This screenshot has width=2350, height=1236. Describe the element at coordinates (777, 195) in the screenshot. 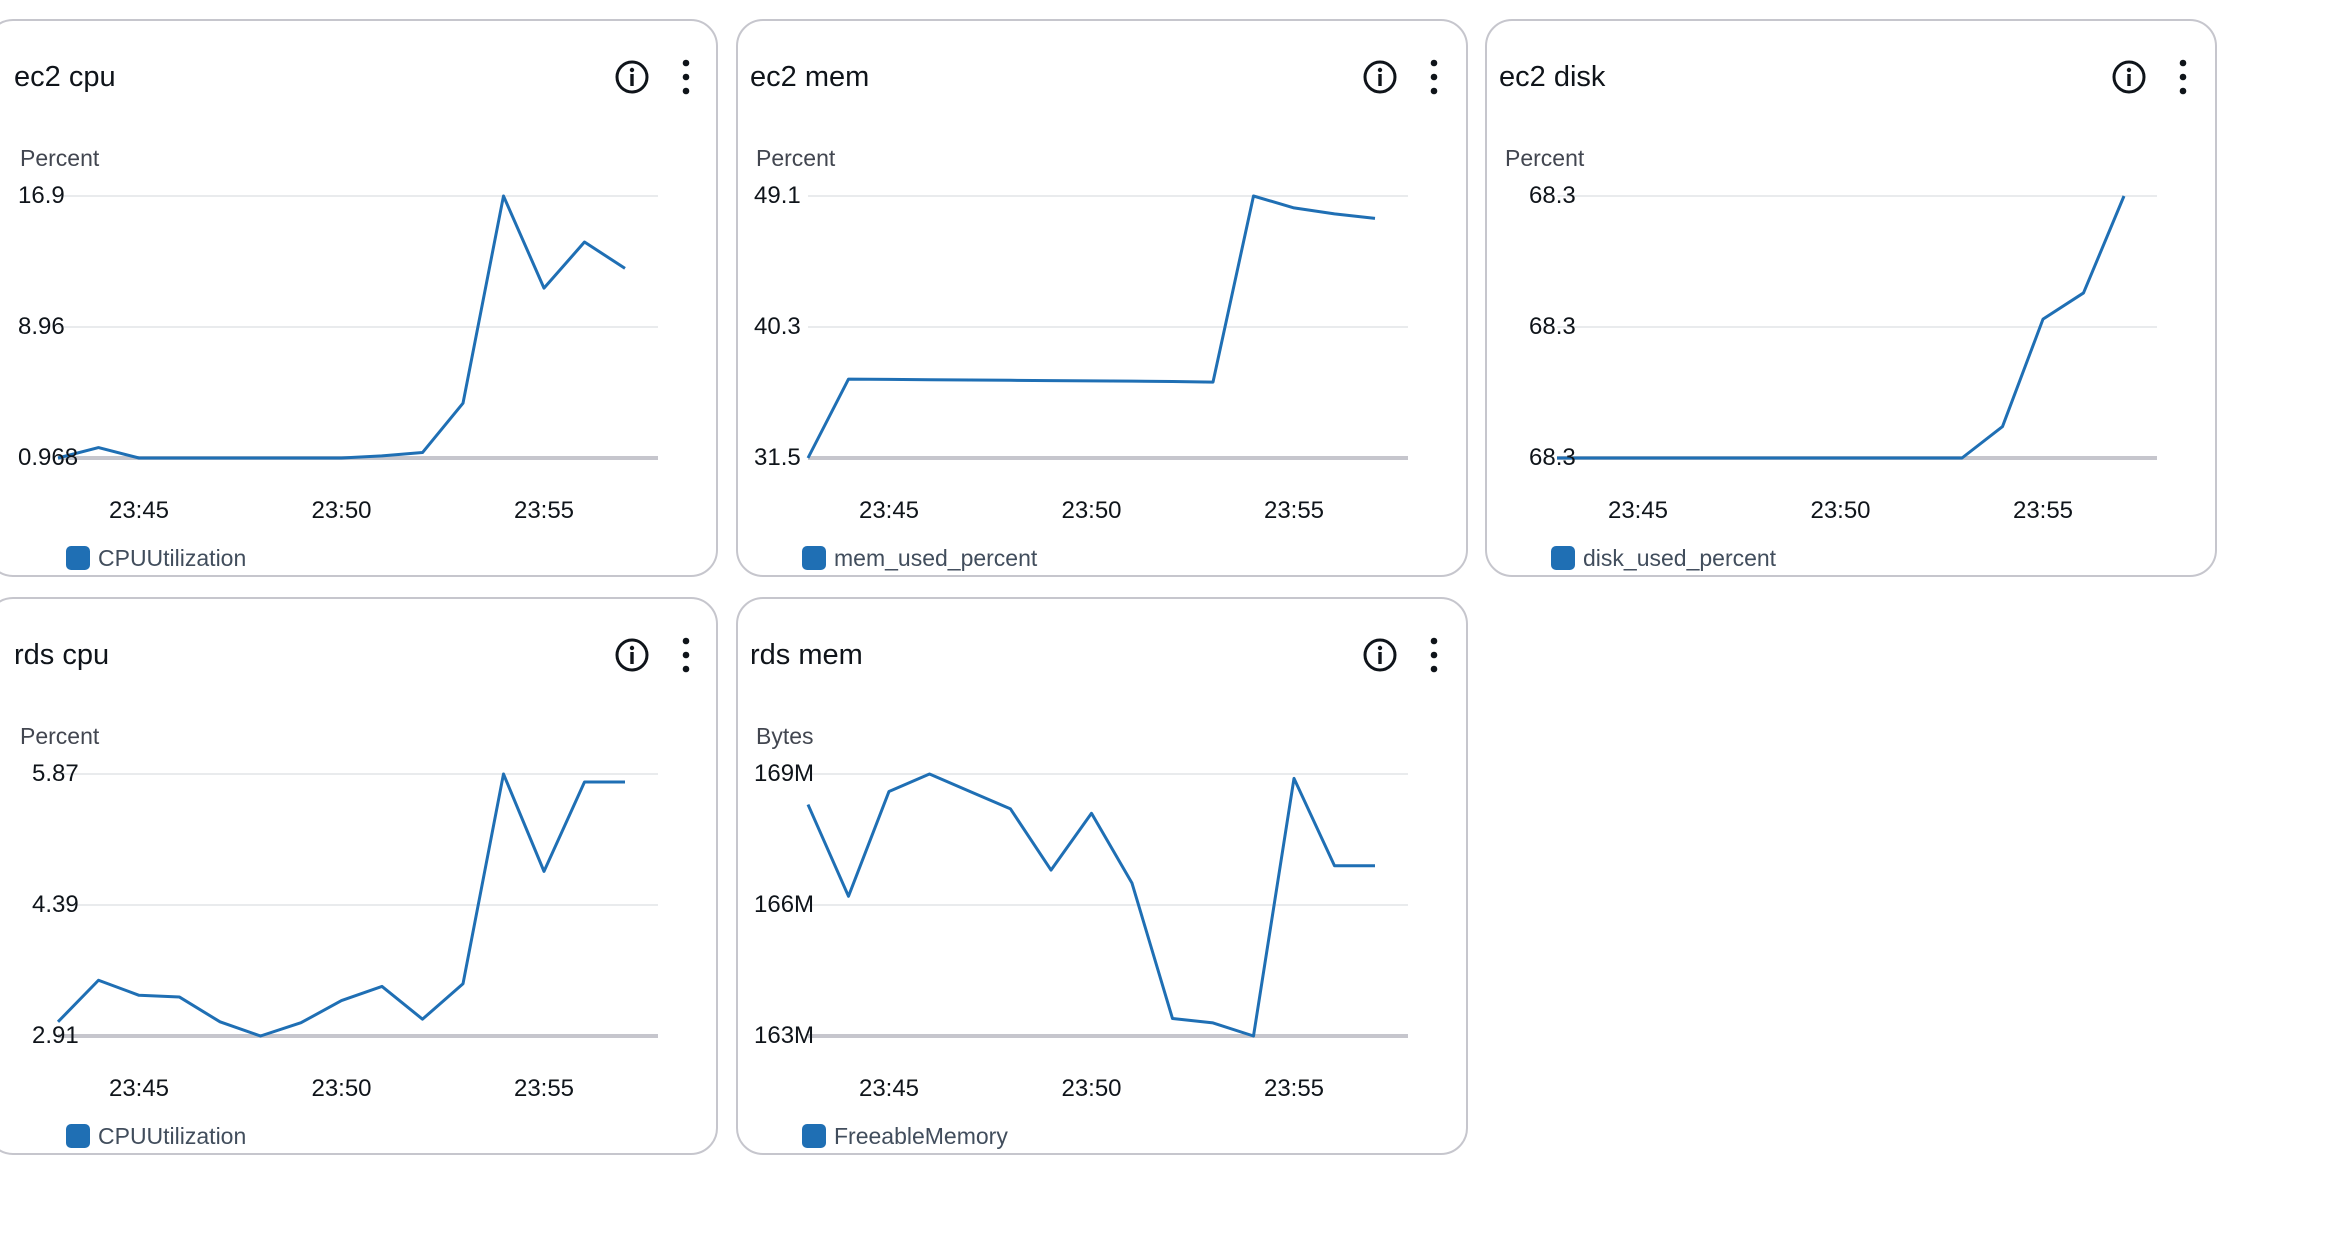

I see `y-tick-label: 49.1` at that location.